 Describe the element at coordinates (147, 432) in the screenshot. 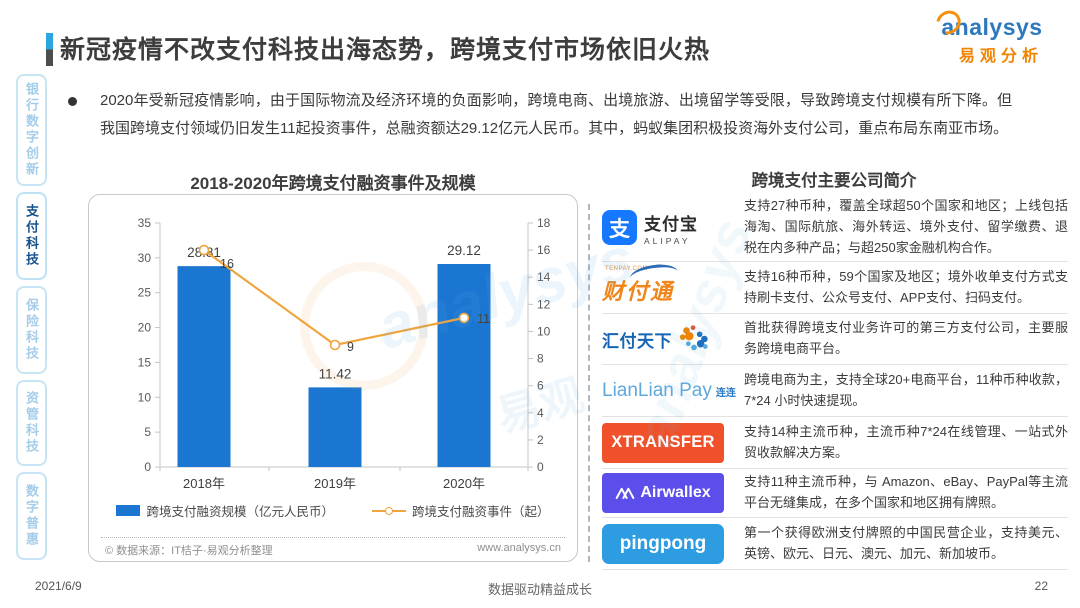

I see `svg-text: 5` at that location.